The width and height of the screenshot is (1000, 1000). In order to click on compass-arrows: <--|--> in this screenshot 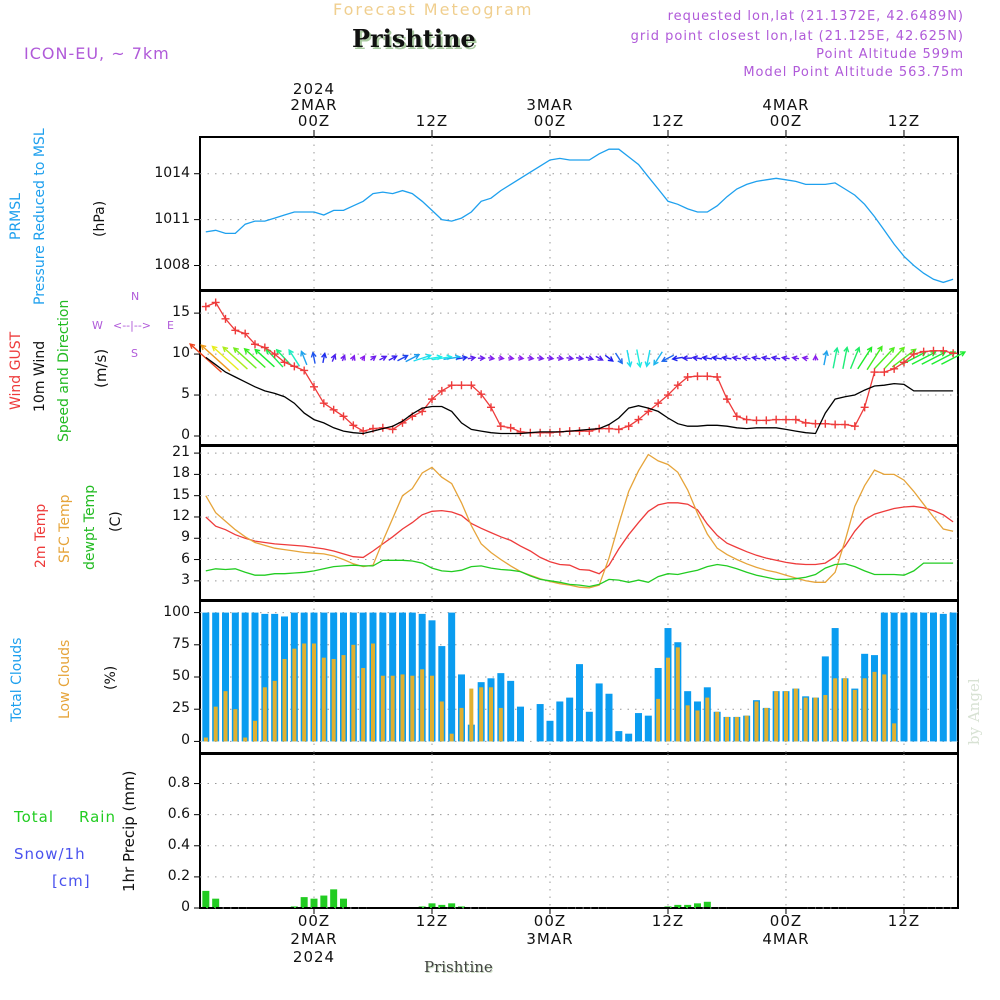, I will do `click(132, 325)`.